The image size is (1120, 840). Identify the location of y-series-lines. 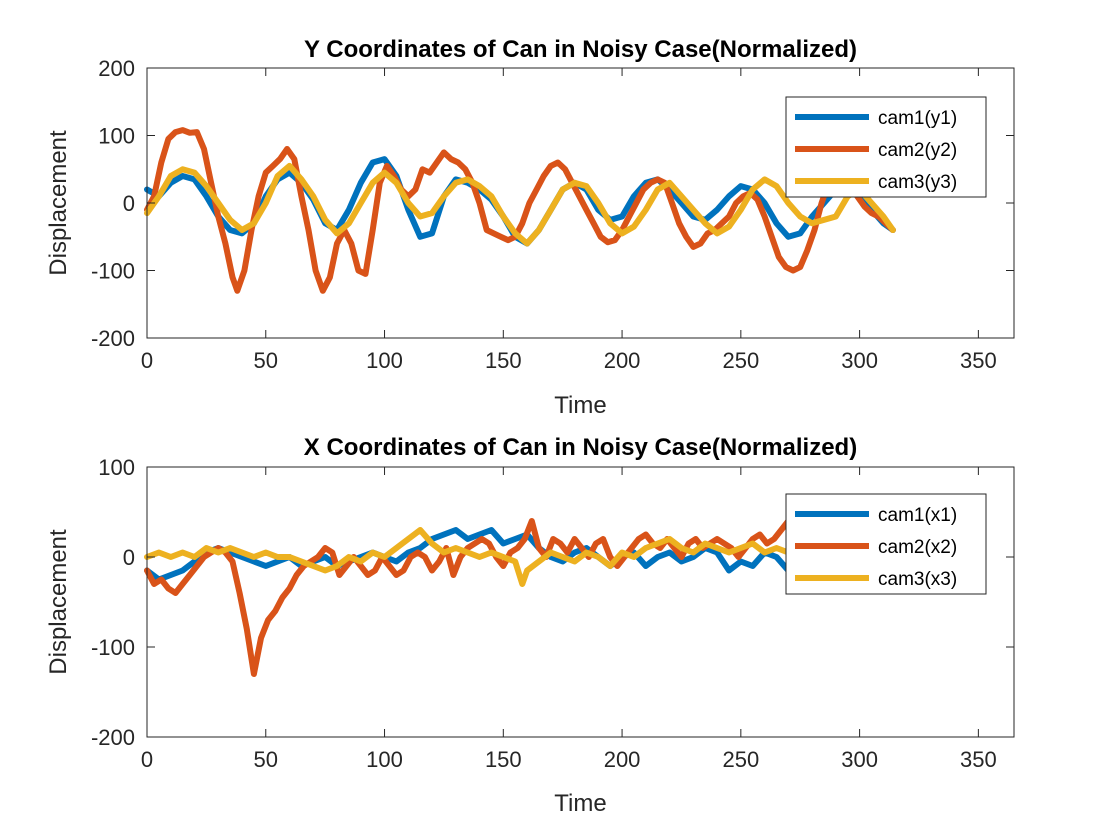
(520, 210).